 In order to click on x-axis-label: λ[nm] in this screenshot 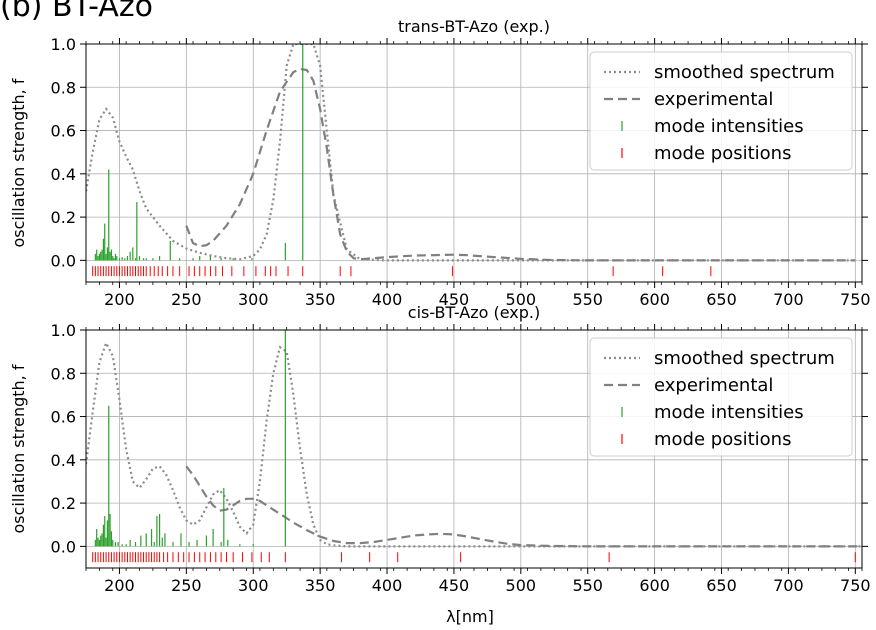, I will do `click(470, 616)`.